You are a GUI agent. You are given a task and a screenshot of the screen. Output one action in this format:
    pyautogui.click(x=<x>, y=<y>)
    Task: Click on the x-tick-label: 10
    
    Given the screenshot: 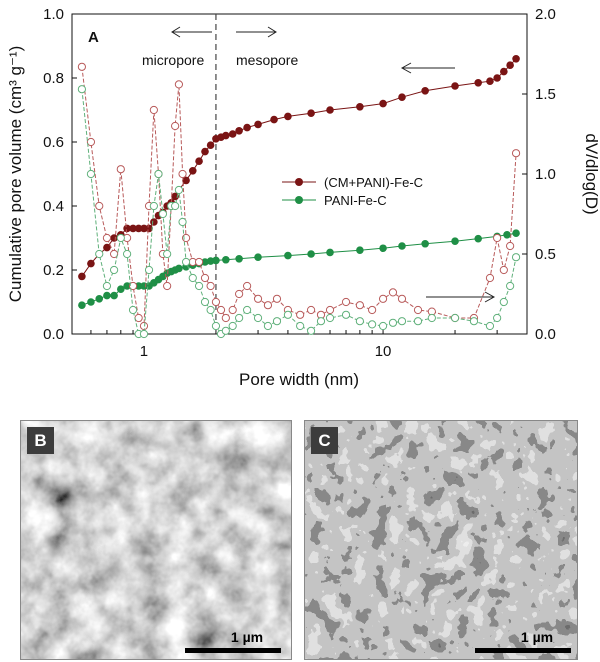 What is the action you would take?
    pyautogui.click(x=383, y=351)
    